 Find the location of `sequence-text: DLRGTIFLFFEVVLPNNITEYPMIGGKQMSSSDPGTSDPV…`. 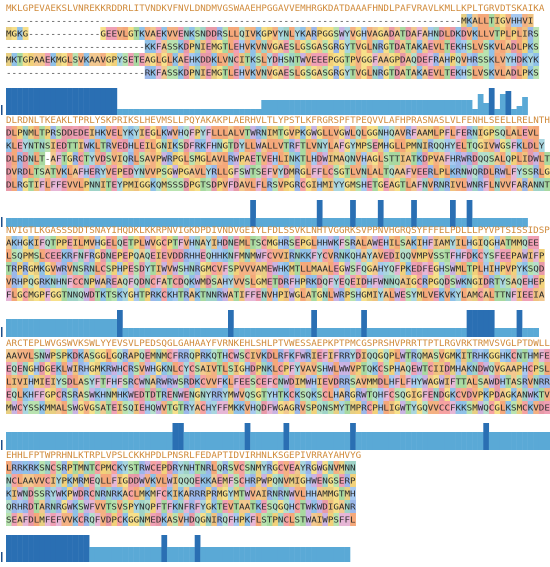

sequence-text: DLRGTIFLFFEVVLPNNITEYPMIGGKQMSSSDPGTSDPV… is located at coordinates (278, 185).